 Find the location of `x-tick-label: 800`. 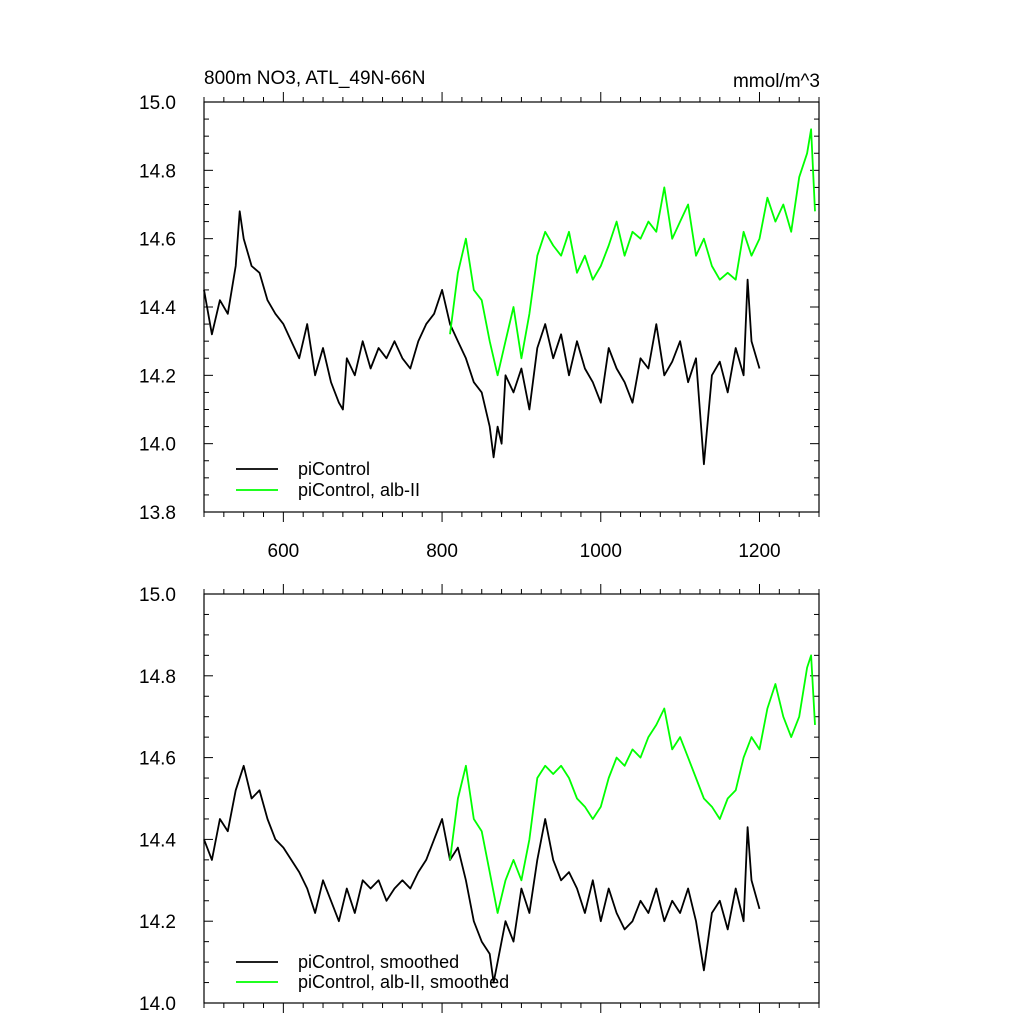

x-tick-label: 800 is located at coordinates (442, 551).